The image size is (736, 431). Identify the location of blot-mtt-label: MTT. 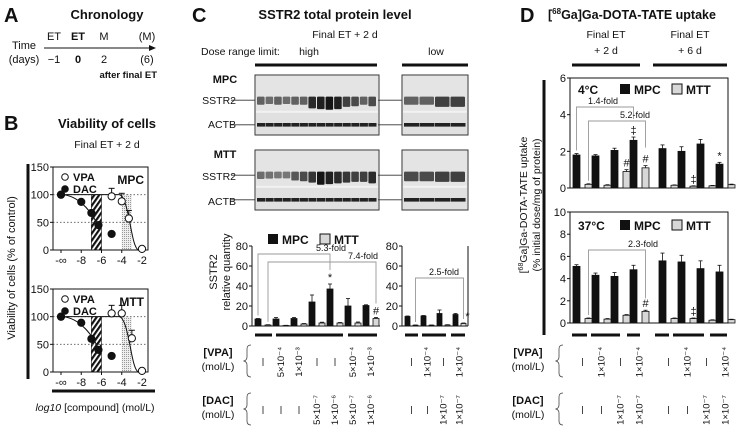
(225, 155).